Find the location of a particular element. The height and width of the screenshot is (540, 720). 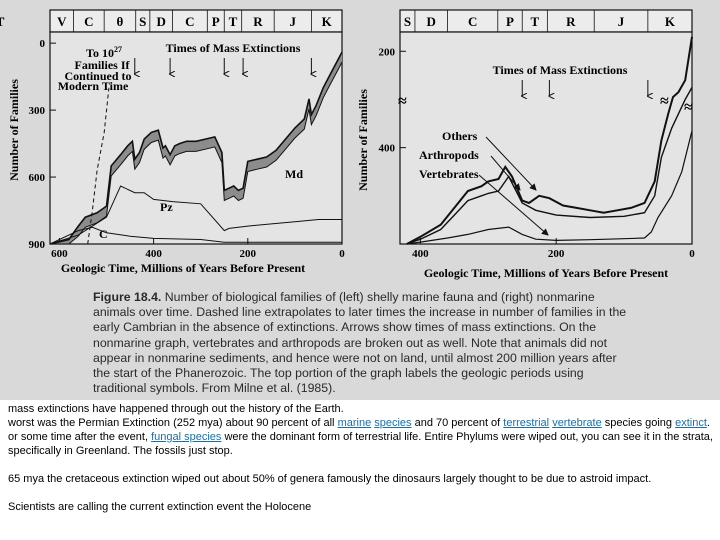

right-series-break-mark-1: ≈ is located at coordinates (664, 101).